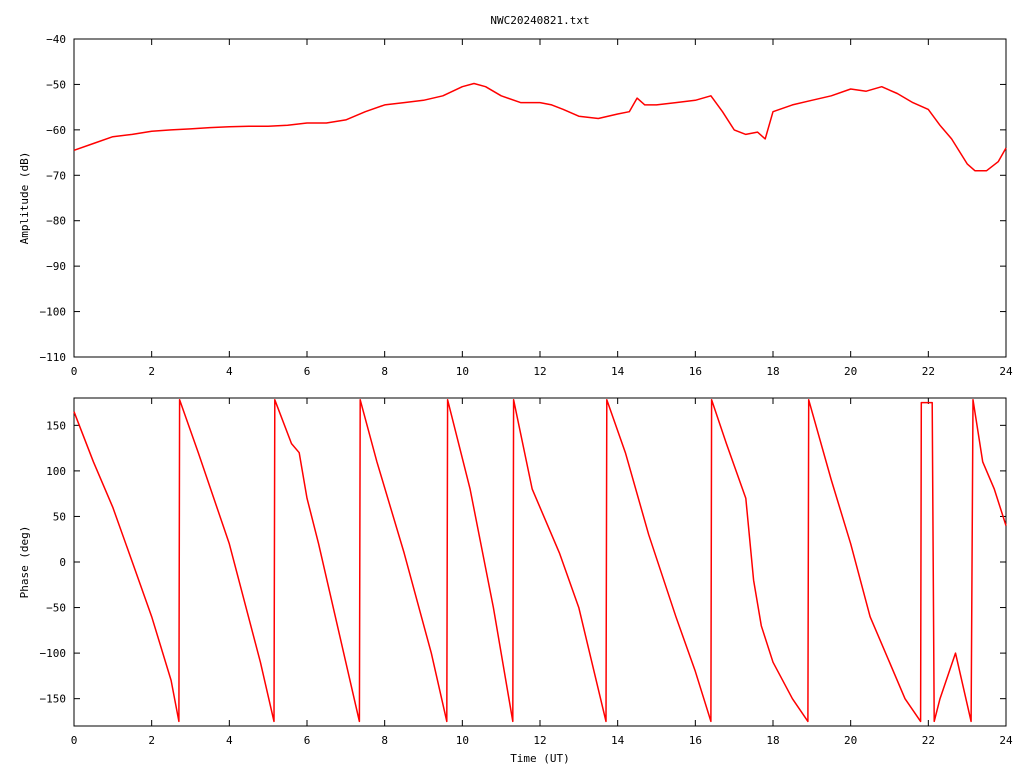 The height and width of the screenshot is (768, 1024). I want to click on phase-ytick-label: −100, so click(53, 653).